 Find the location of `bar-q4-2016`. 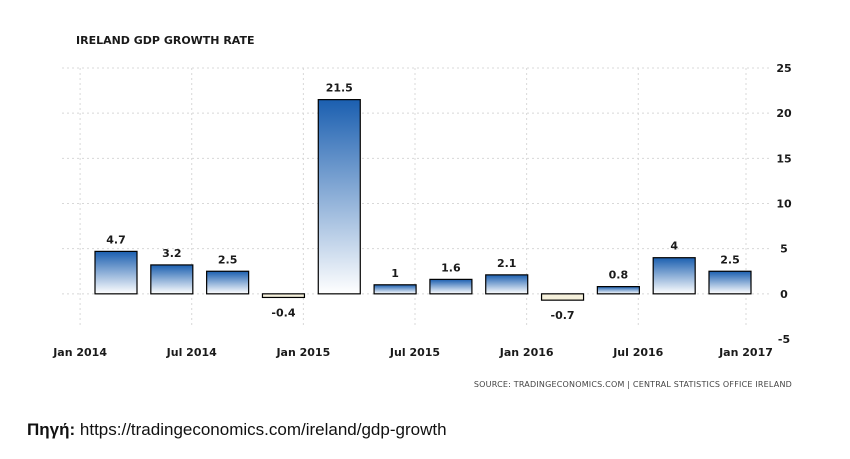

bar-q4-2016 is located at coordinates (730, 282).